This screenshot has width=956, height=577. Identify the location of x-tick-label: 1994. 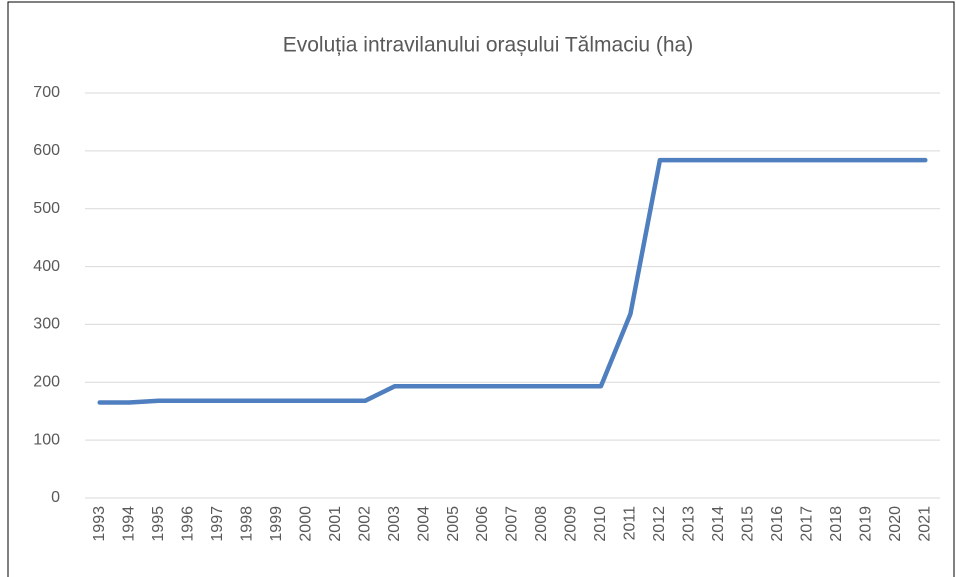
(128, 524).